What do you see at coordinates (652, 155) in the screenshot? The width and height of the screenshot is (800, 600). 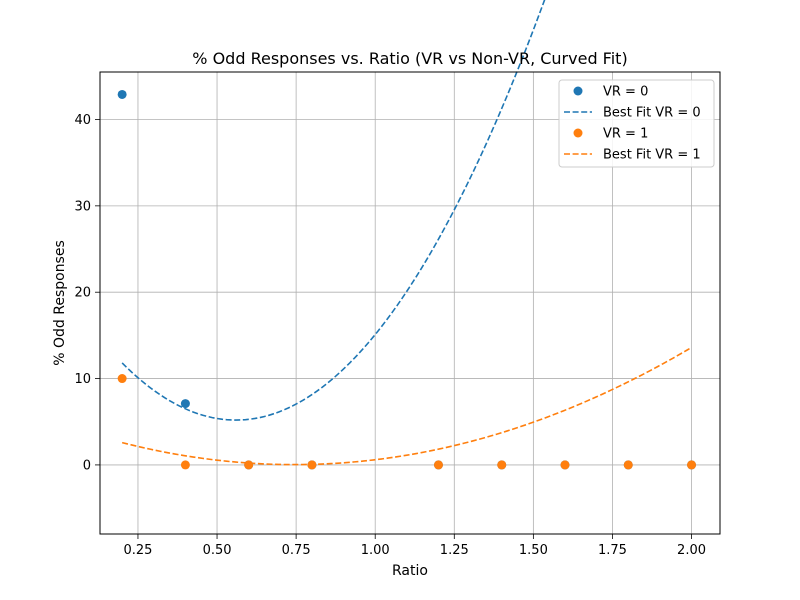 I see `legend-label: Best Fit VR = 1` at bounding box center [652, 155].